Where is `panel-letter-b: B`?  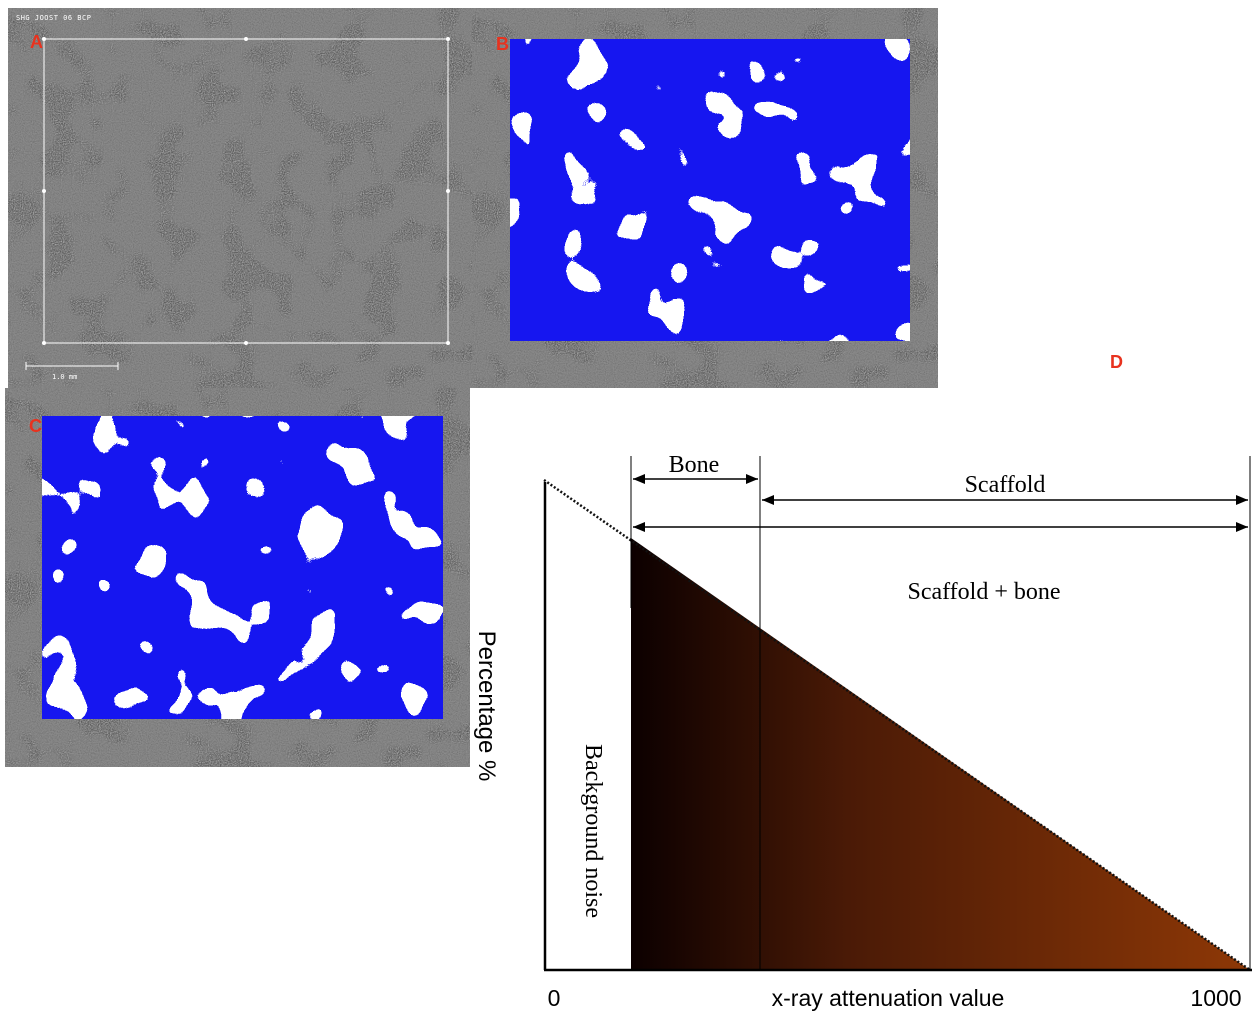
panel-letter-b: B is located at coordinates (502, 44).